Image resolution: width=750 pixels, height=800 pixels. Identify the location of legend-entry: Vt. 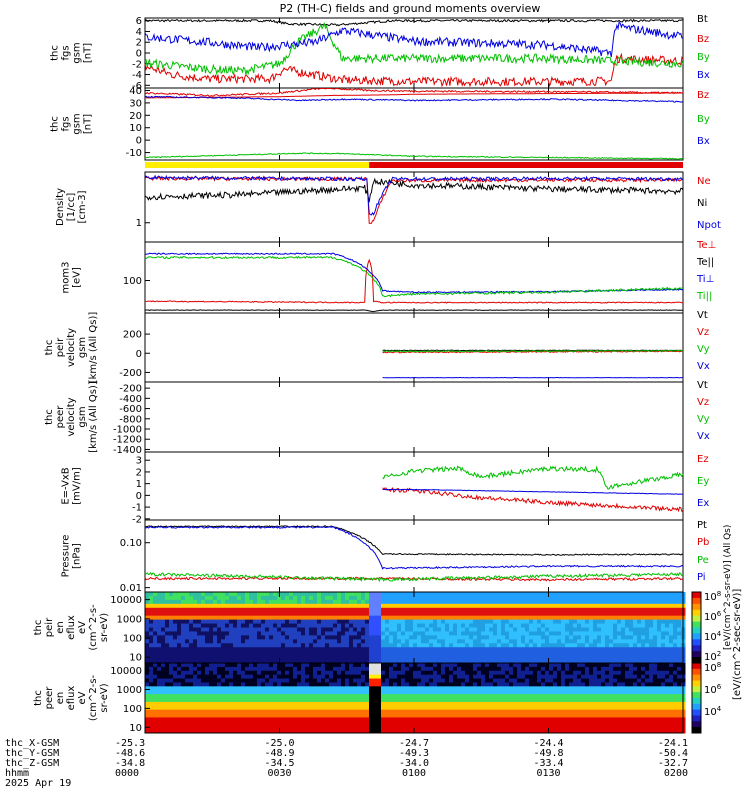
(702, 315).